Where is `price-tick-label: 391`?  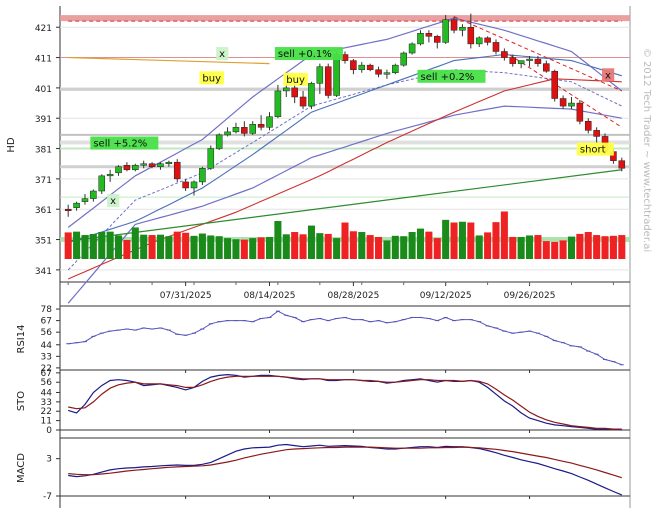 price-tick-label: 391 is located at coordinates (43, 120).